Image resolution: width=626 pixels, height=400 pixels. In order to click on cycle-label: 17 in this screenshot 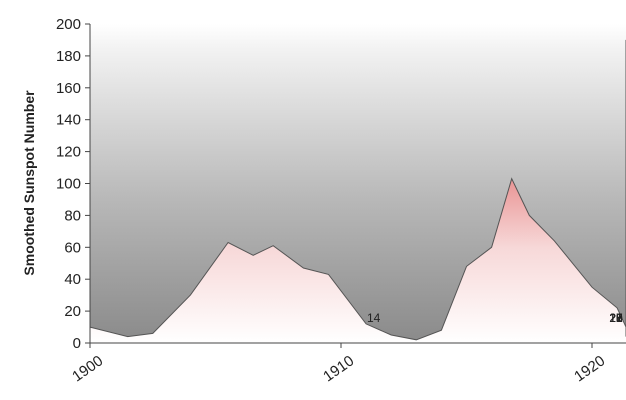, I will do `click(616, 318)`.